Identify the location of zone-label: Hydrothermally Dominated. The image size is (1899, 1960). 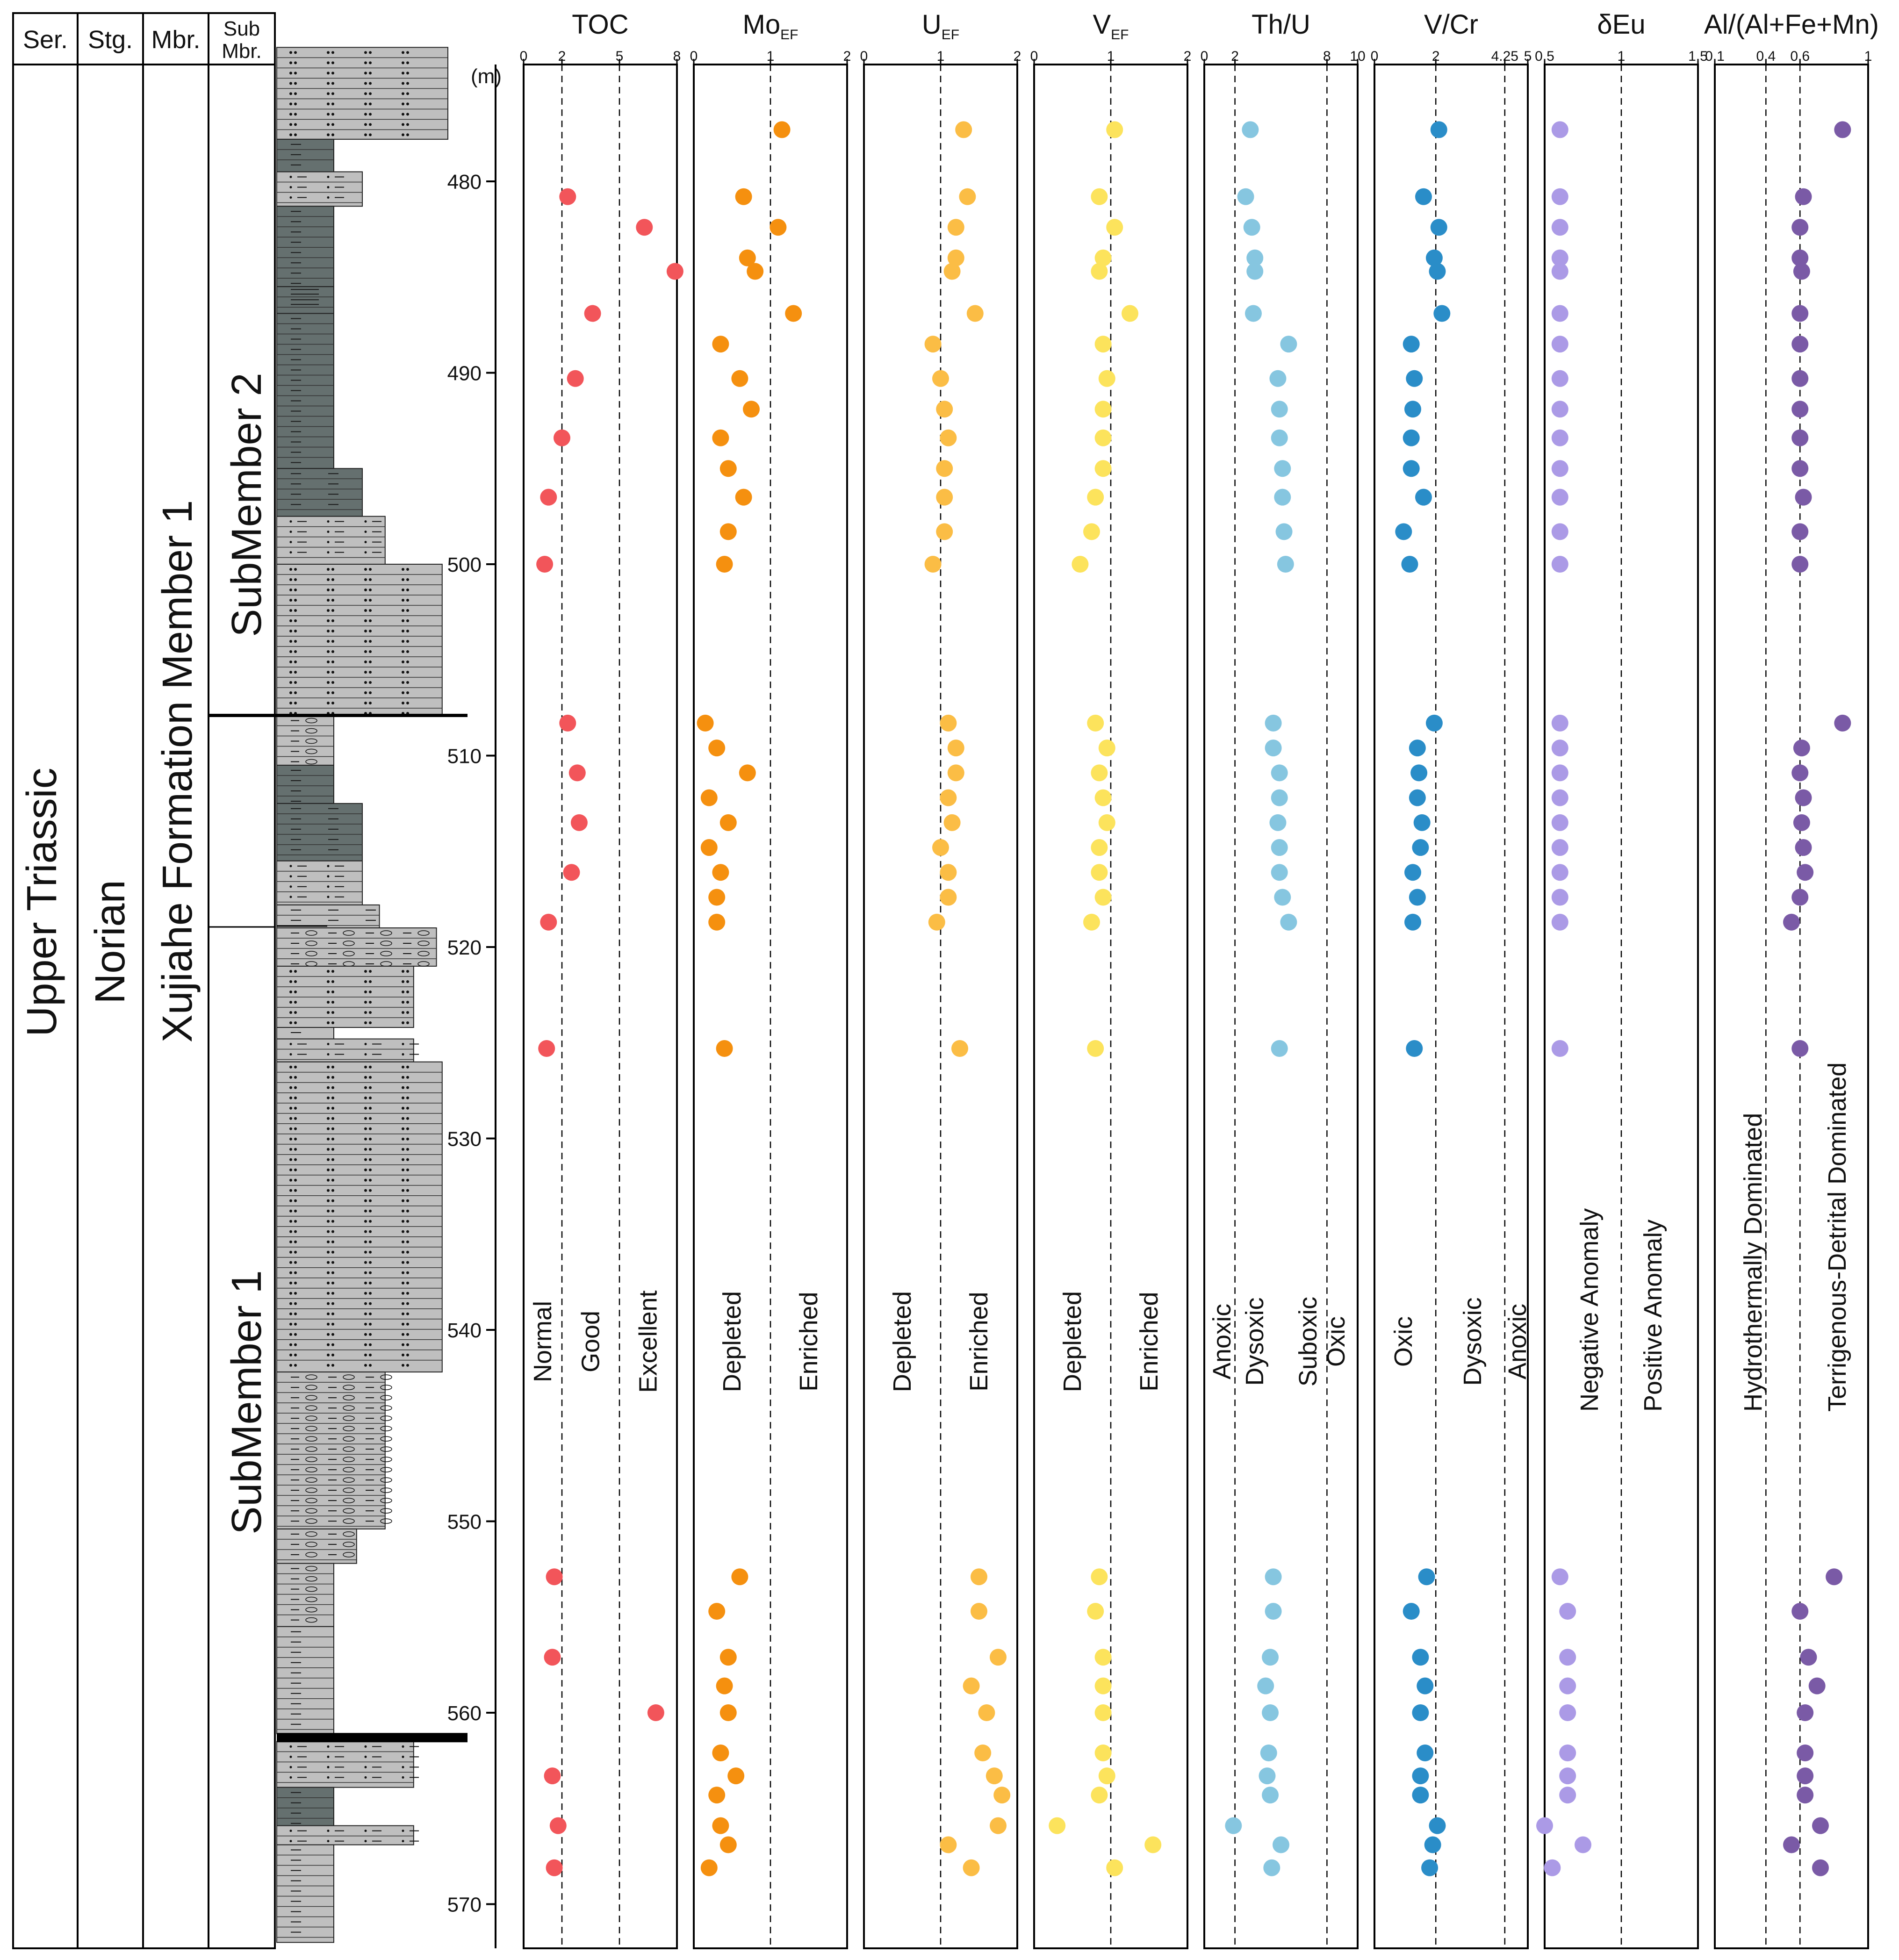
(1753, 1262).